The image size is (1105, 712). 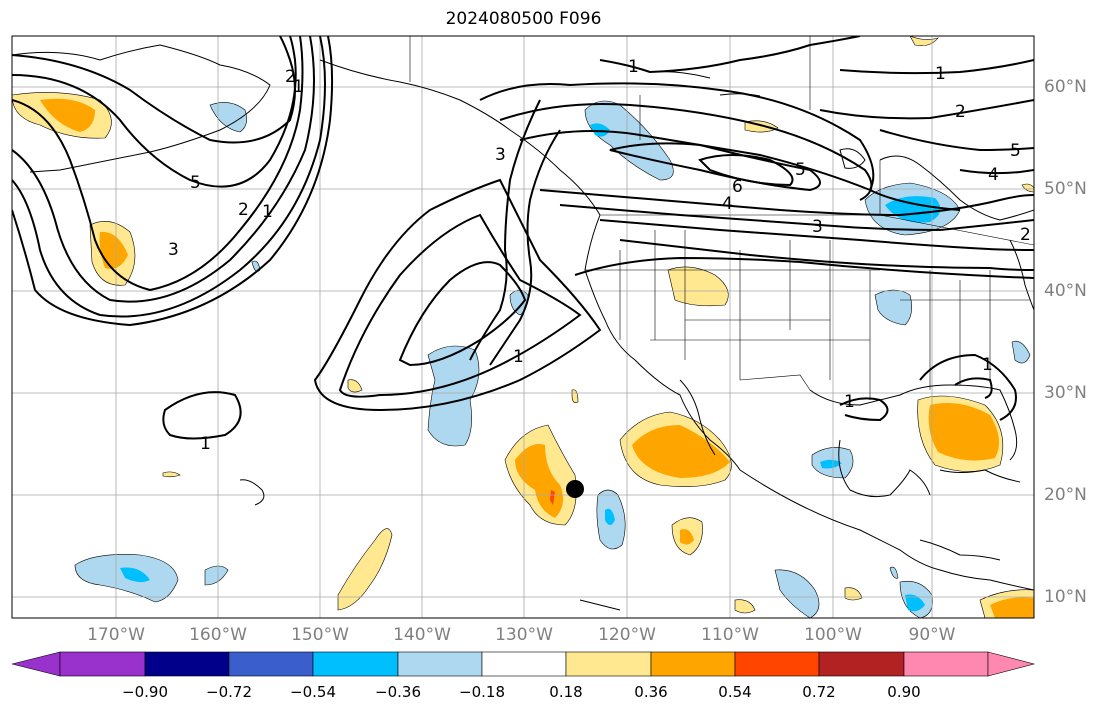 What do you see at coordinates (730, 635) in the screenshot?
I see `lon-label: 110°W` at bounding box center [730, 635].